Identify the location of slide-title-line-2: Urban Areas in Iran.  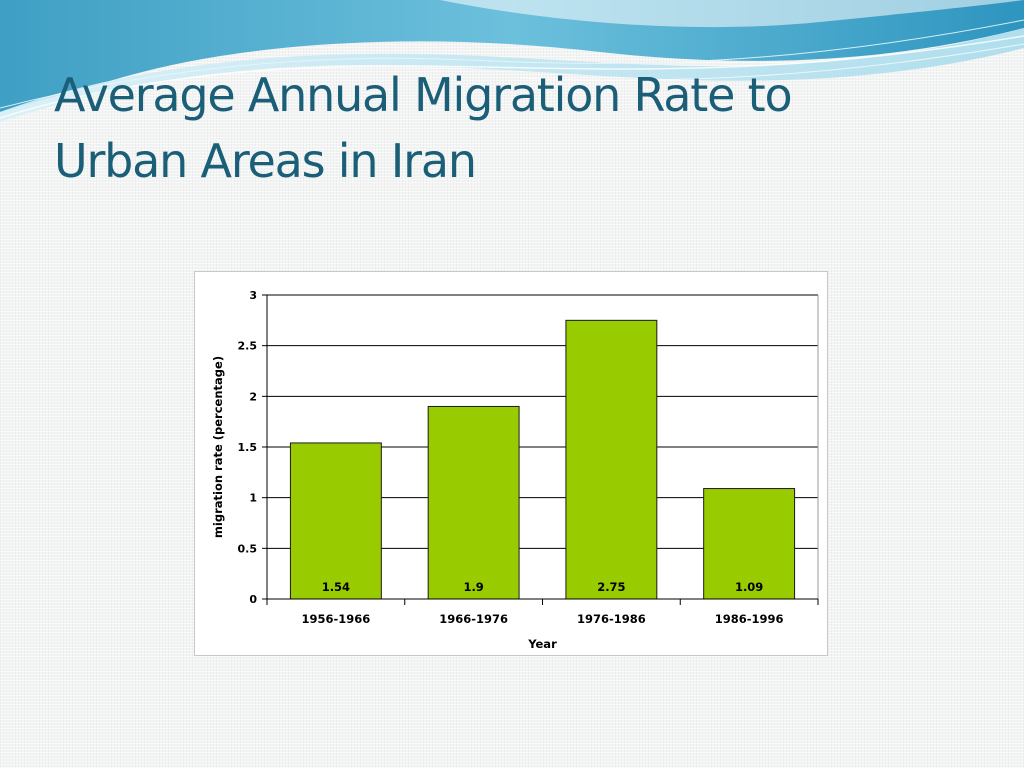
(265, 161).